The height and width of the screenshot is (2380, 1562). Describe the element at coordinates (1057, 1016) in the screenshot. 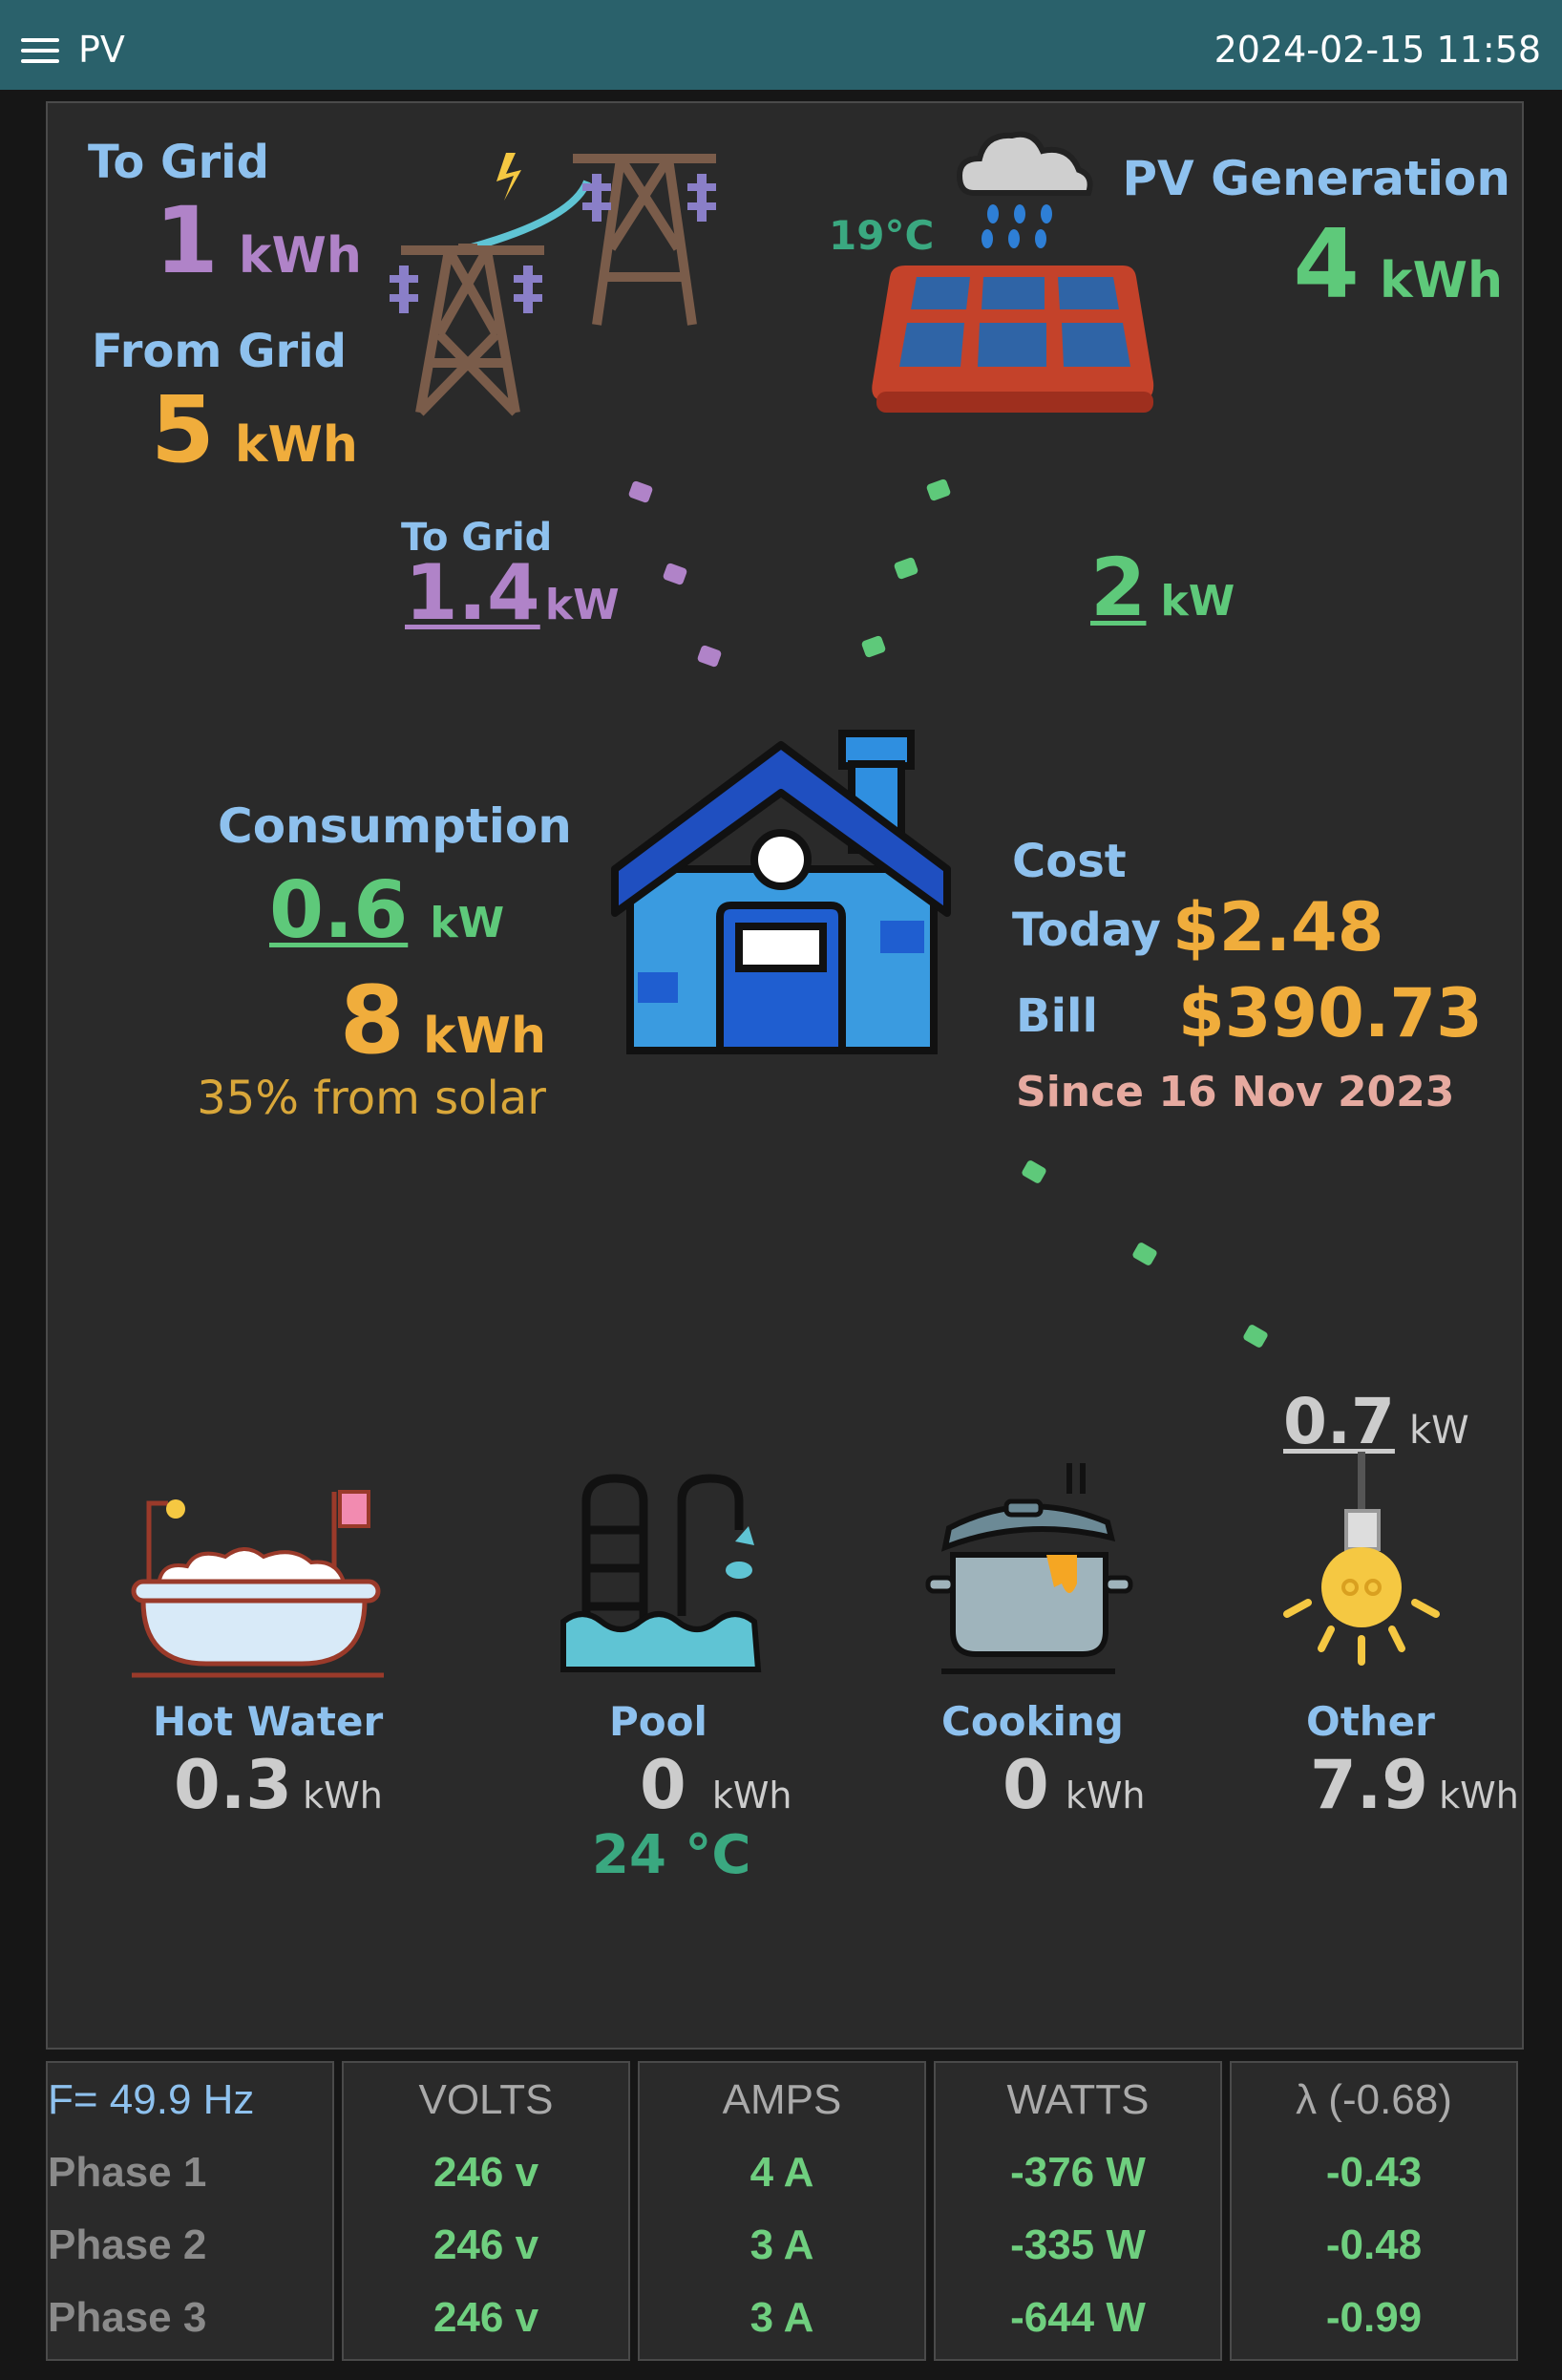

I see `bill-label: Bill` at that location.